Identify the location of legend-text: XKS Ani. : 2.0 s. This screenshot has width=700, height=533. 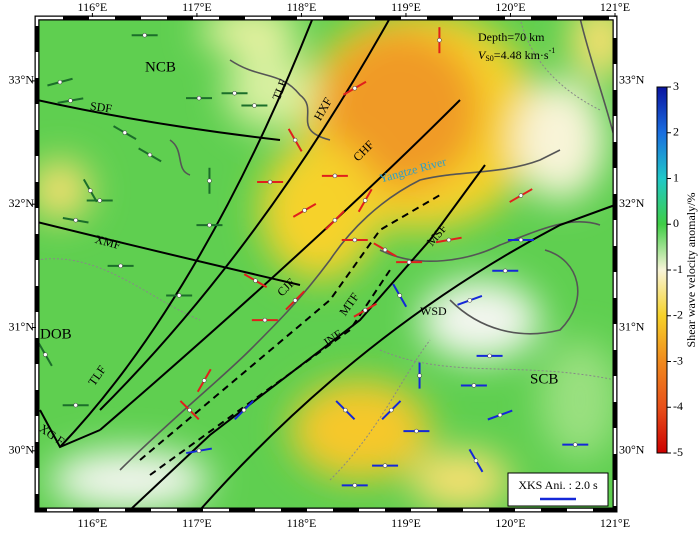
(558, 485).